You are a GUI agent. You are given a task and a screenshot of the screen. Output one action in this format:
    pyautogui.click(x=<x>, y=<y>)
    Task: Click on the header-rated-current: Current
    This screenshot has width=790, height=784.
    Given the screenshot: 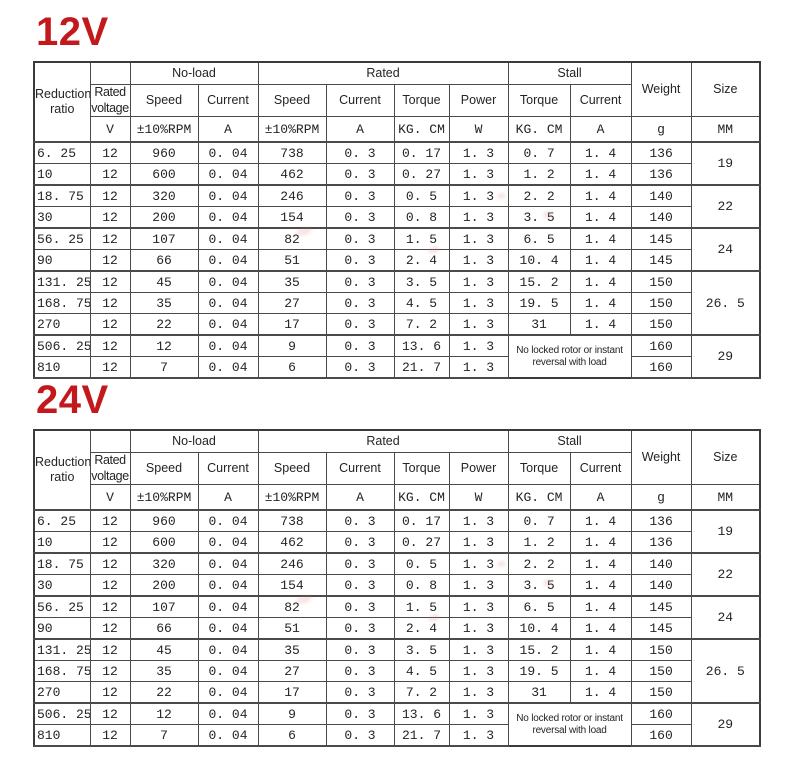 What is the action you would take?
    pyautogui.click(x=360, y=100)
    